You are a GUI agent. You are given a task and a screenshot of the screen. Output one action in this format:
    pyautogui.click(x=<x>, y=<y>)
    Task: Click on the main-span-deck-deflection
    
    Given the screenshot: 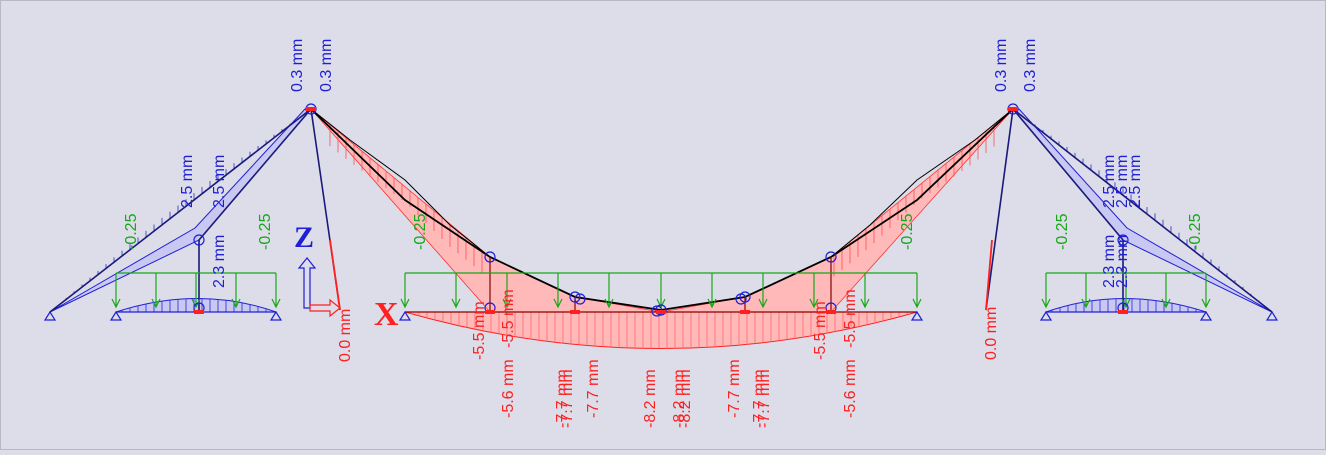 What is the action you would take?
    pyautogui.click(x=661, y=330)
    